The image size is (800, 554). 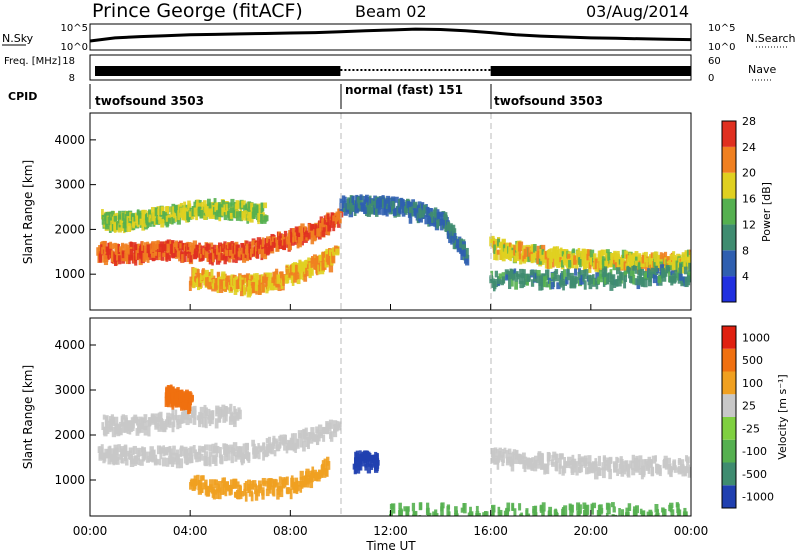 What do you see at coordinates (714, 61) in the screenshot?
I see `nave-tick-top: 60` at bounding box center [714, 61].